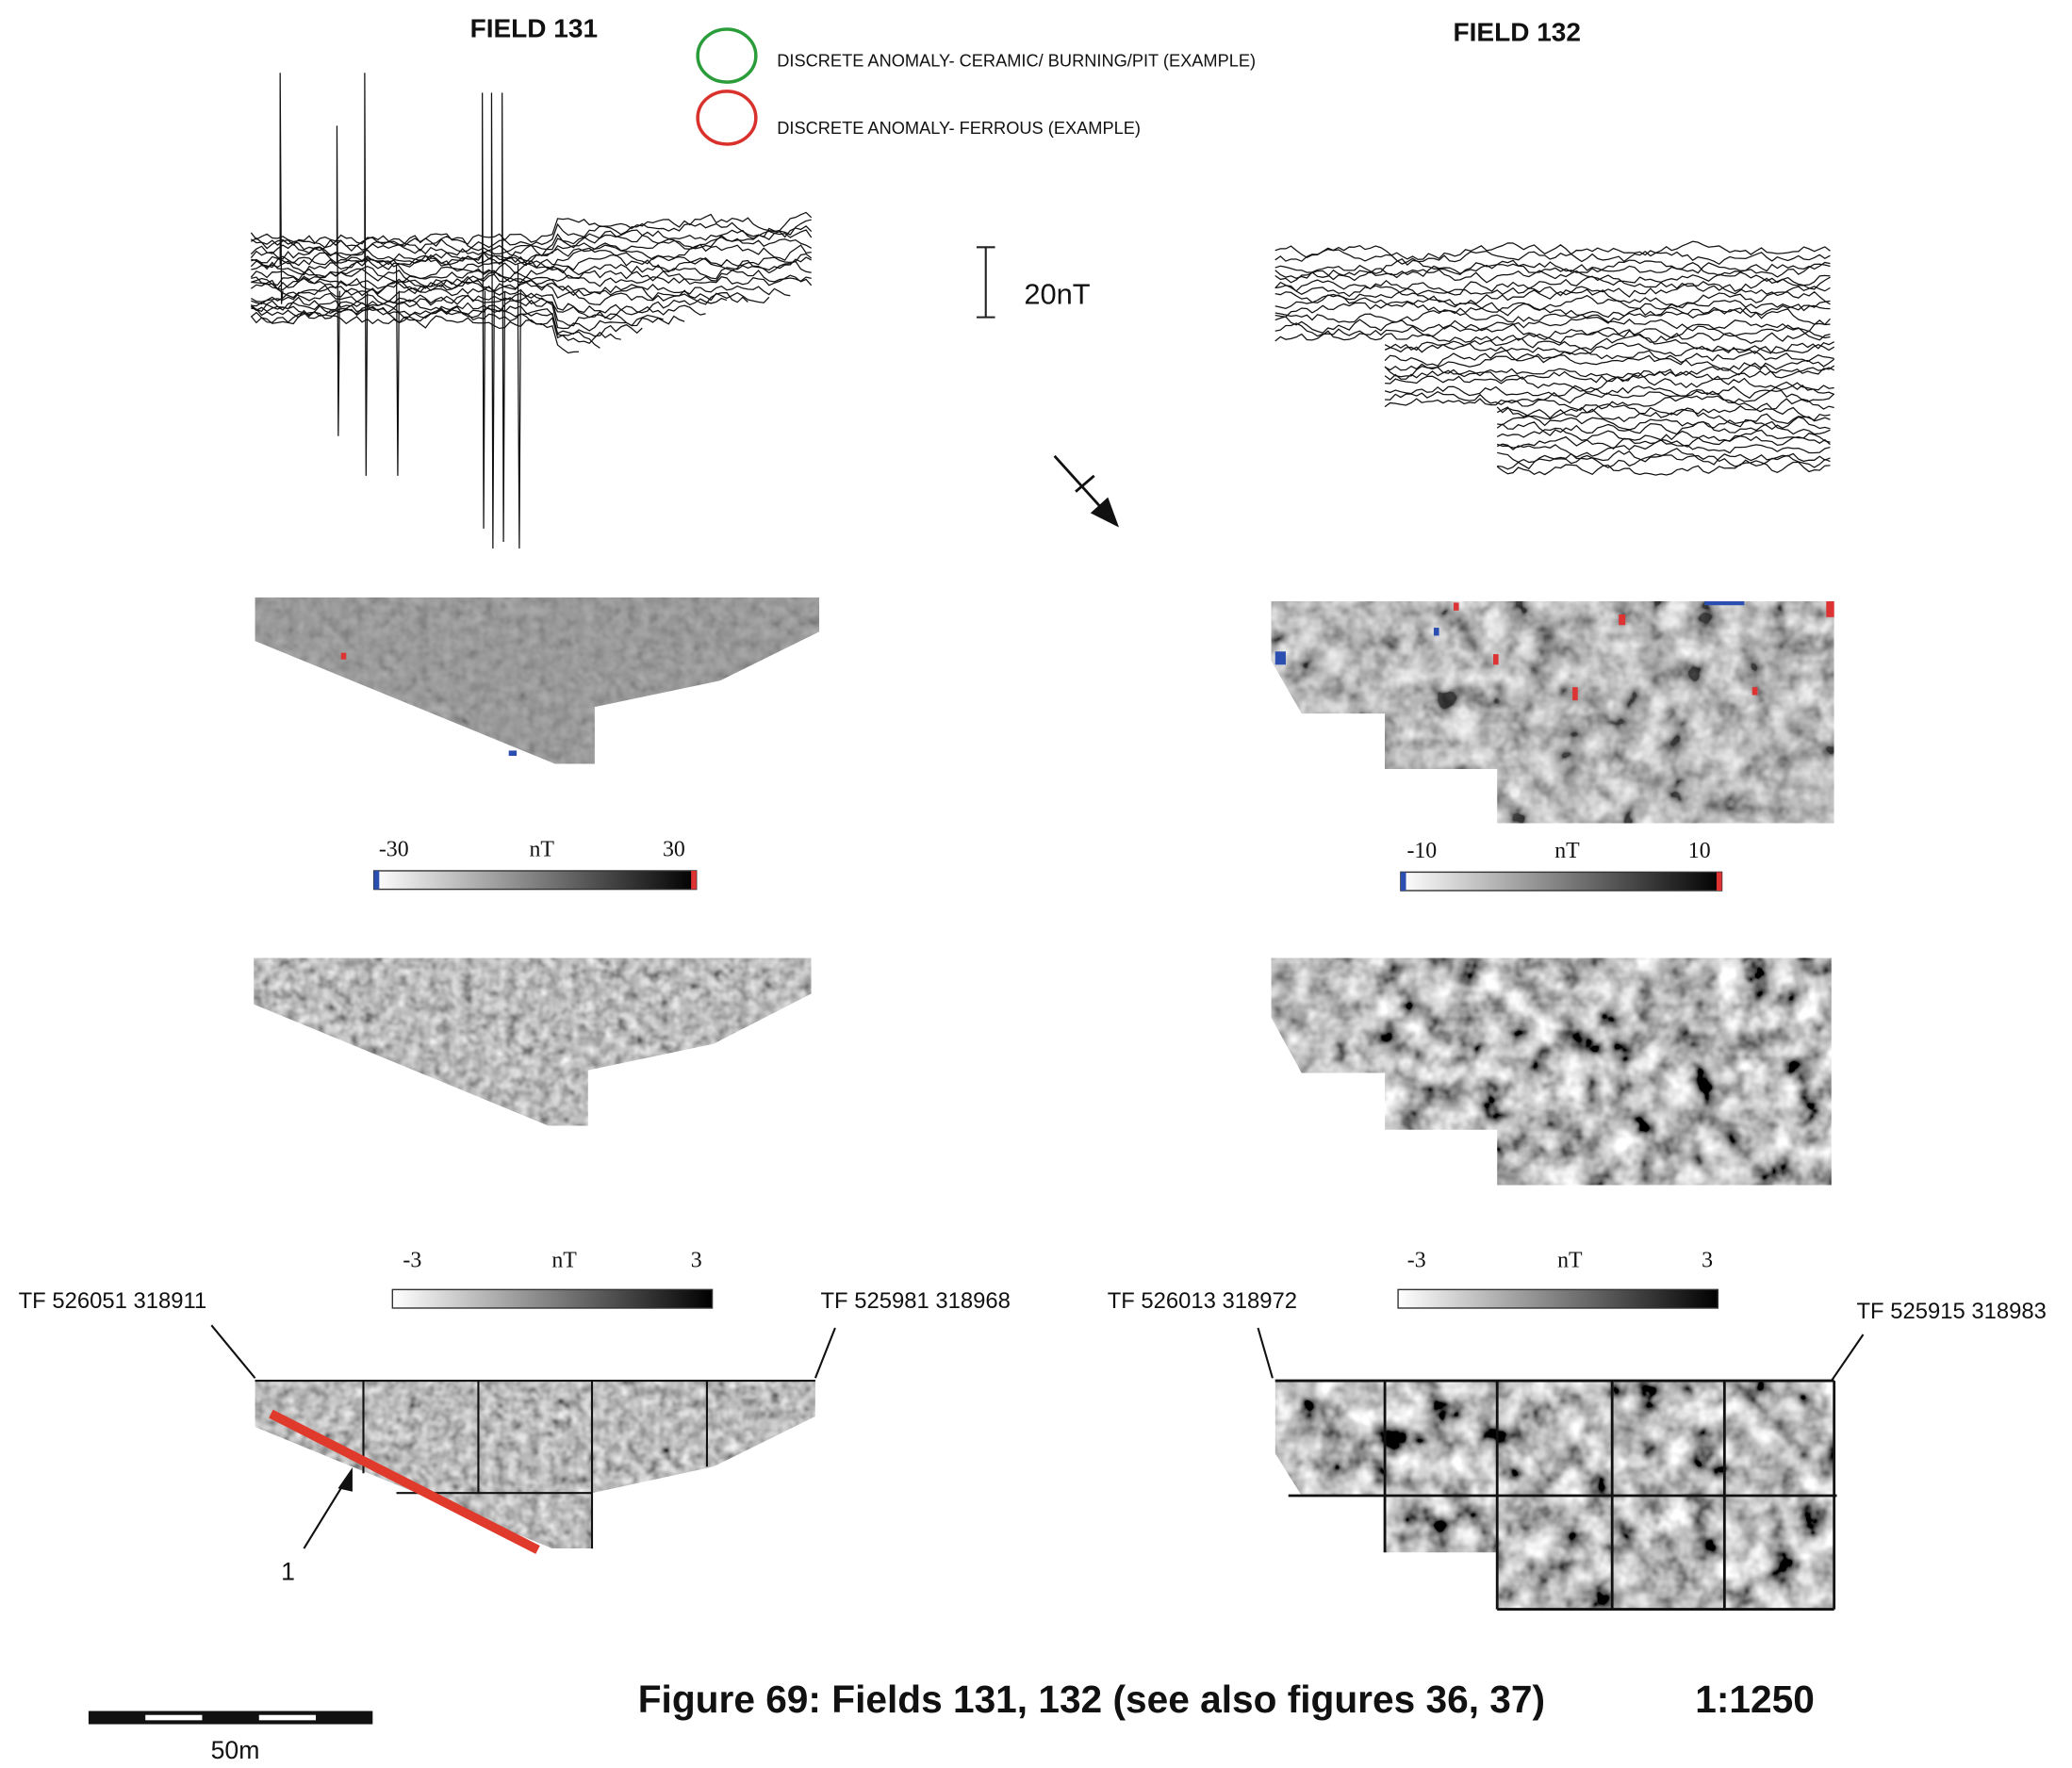 The width and height of the screenshot is (2072, 1768). What do you see at coordinates (394, 850) in the screenshot?
I see `colorbar-label: -30` at bounding box center [394, 850].